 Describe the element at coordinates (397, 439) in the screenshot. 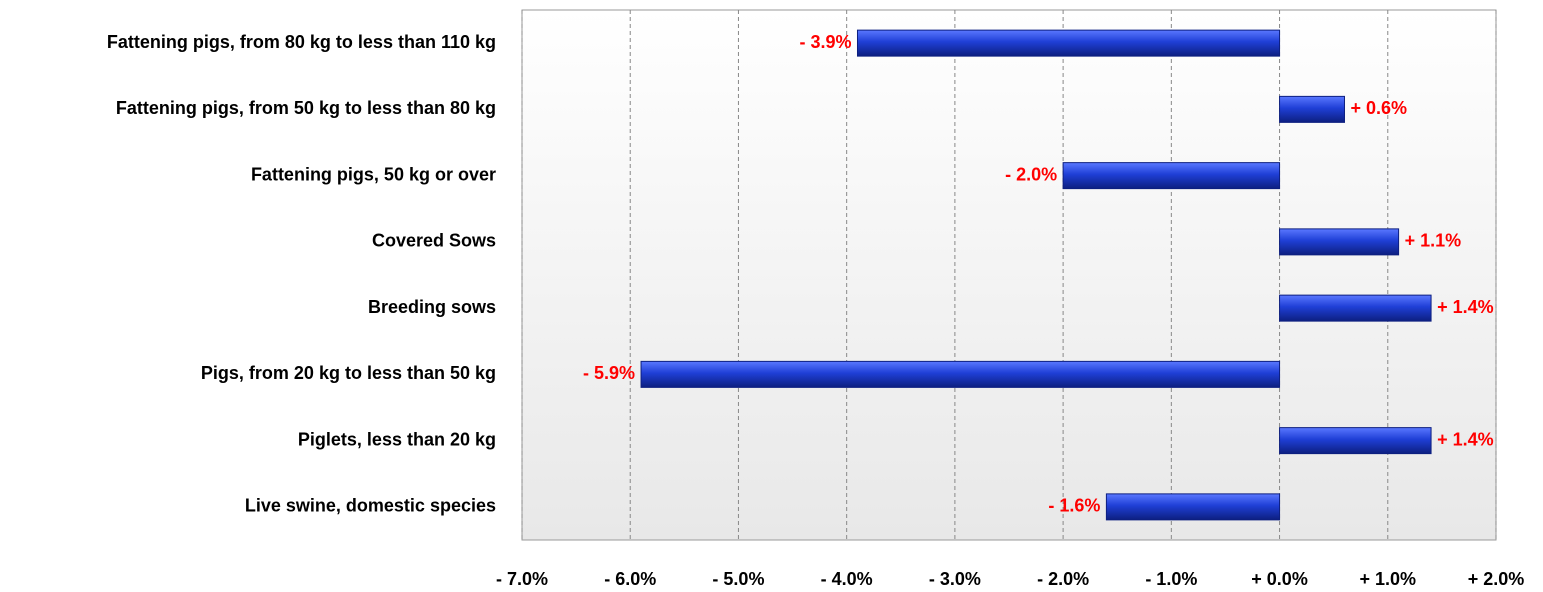

I see `y-tick-label: Piglets, less than 20 kg` at that location.